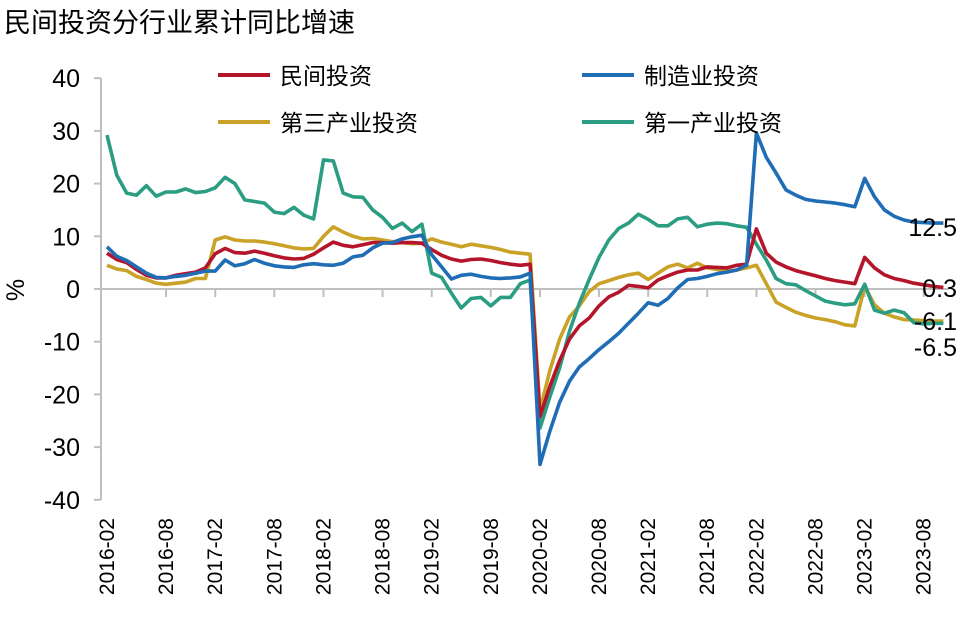 Image resolution: width=964 pixels, height=639 pixels. I want to click on y-tick-label: -30, so click(62, 448).